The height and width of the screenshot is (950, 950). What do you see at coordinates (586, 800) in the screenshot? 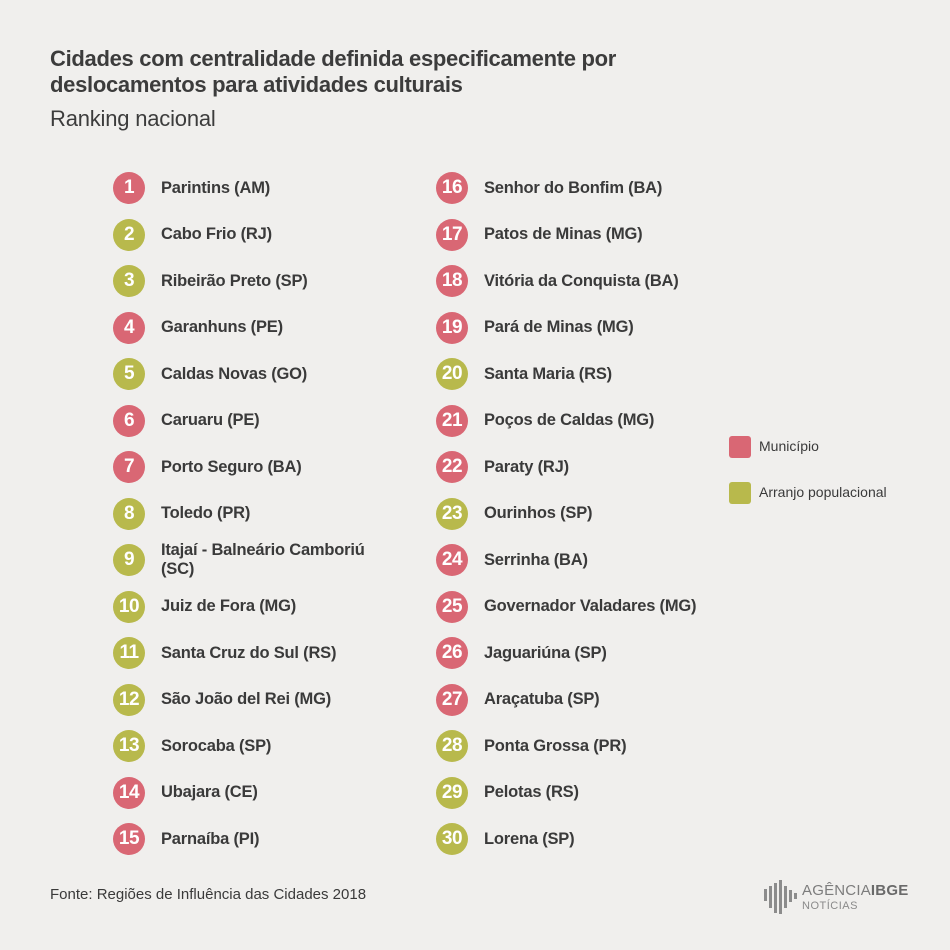
I see `ranking-row: 29 Pelotas (RS)` at bounding box center [586, 800].